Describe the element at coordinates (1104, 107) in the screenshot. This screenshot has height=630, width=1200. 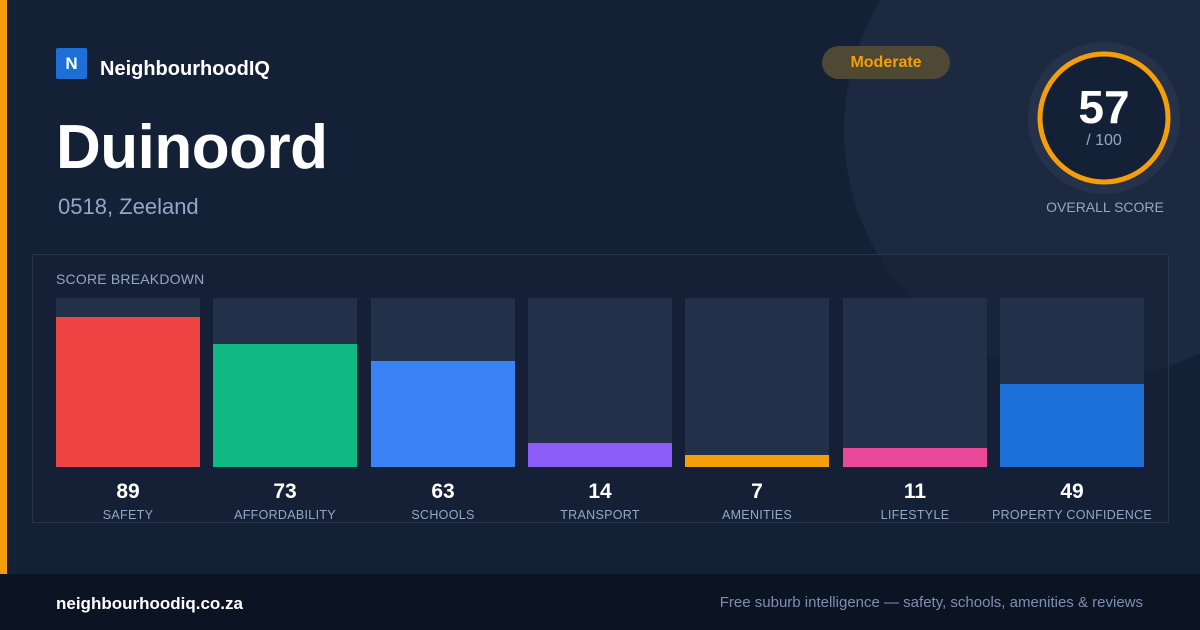
I see `overall-score-value: 57` at that location.